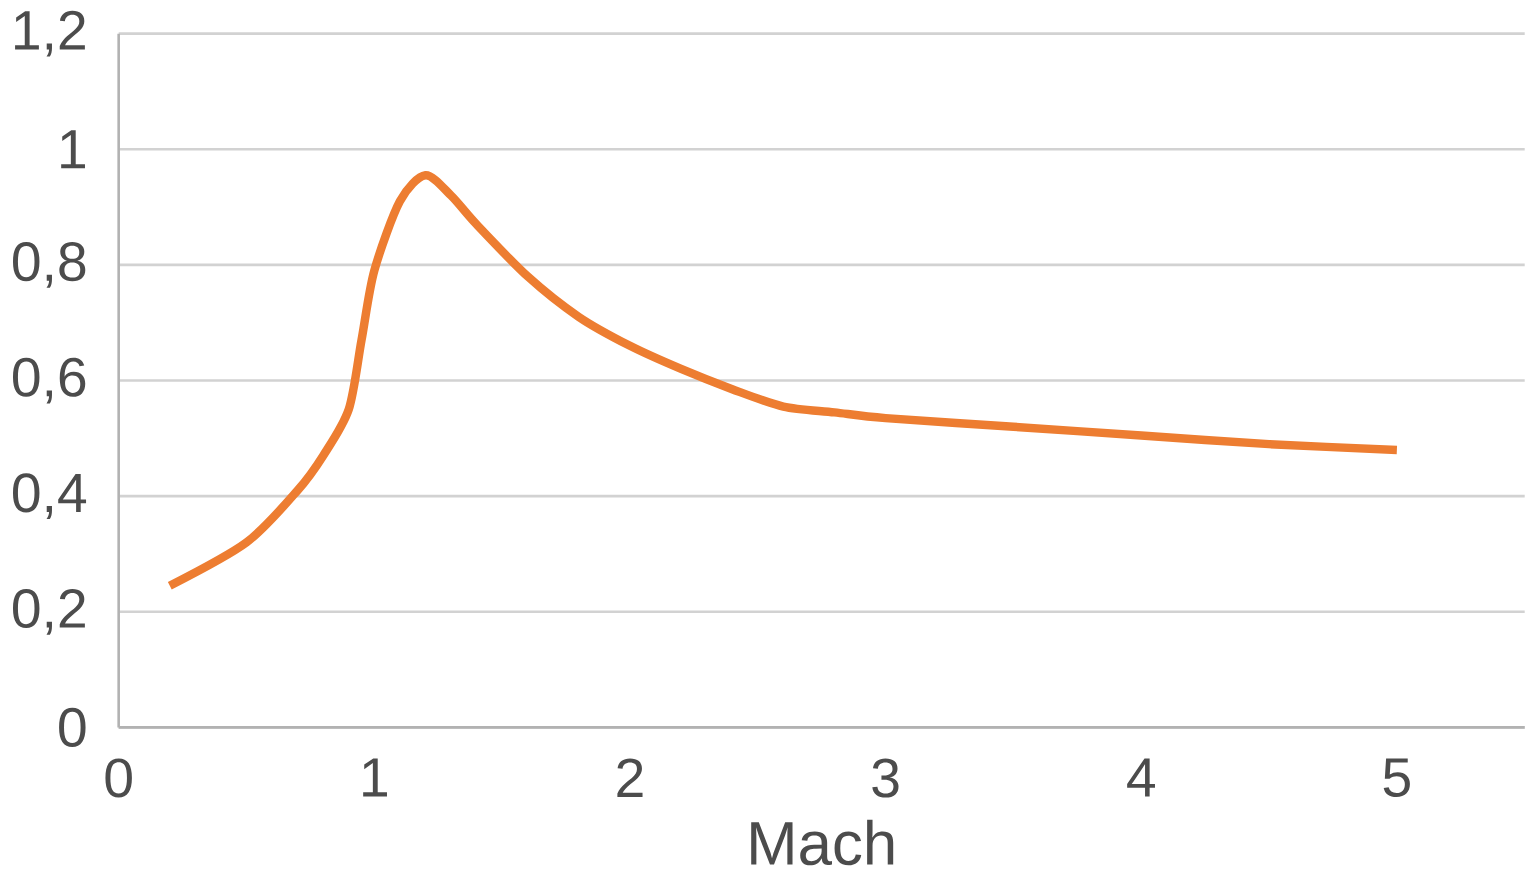  What do you see at coordinates (1396, 777) in the screenshot?
I see `x-tick-label: 5` at bounding box center [1396, 777].